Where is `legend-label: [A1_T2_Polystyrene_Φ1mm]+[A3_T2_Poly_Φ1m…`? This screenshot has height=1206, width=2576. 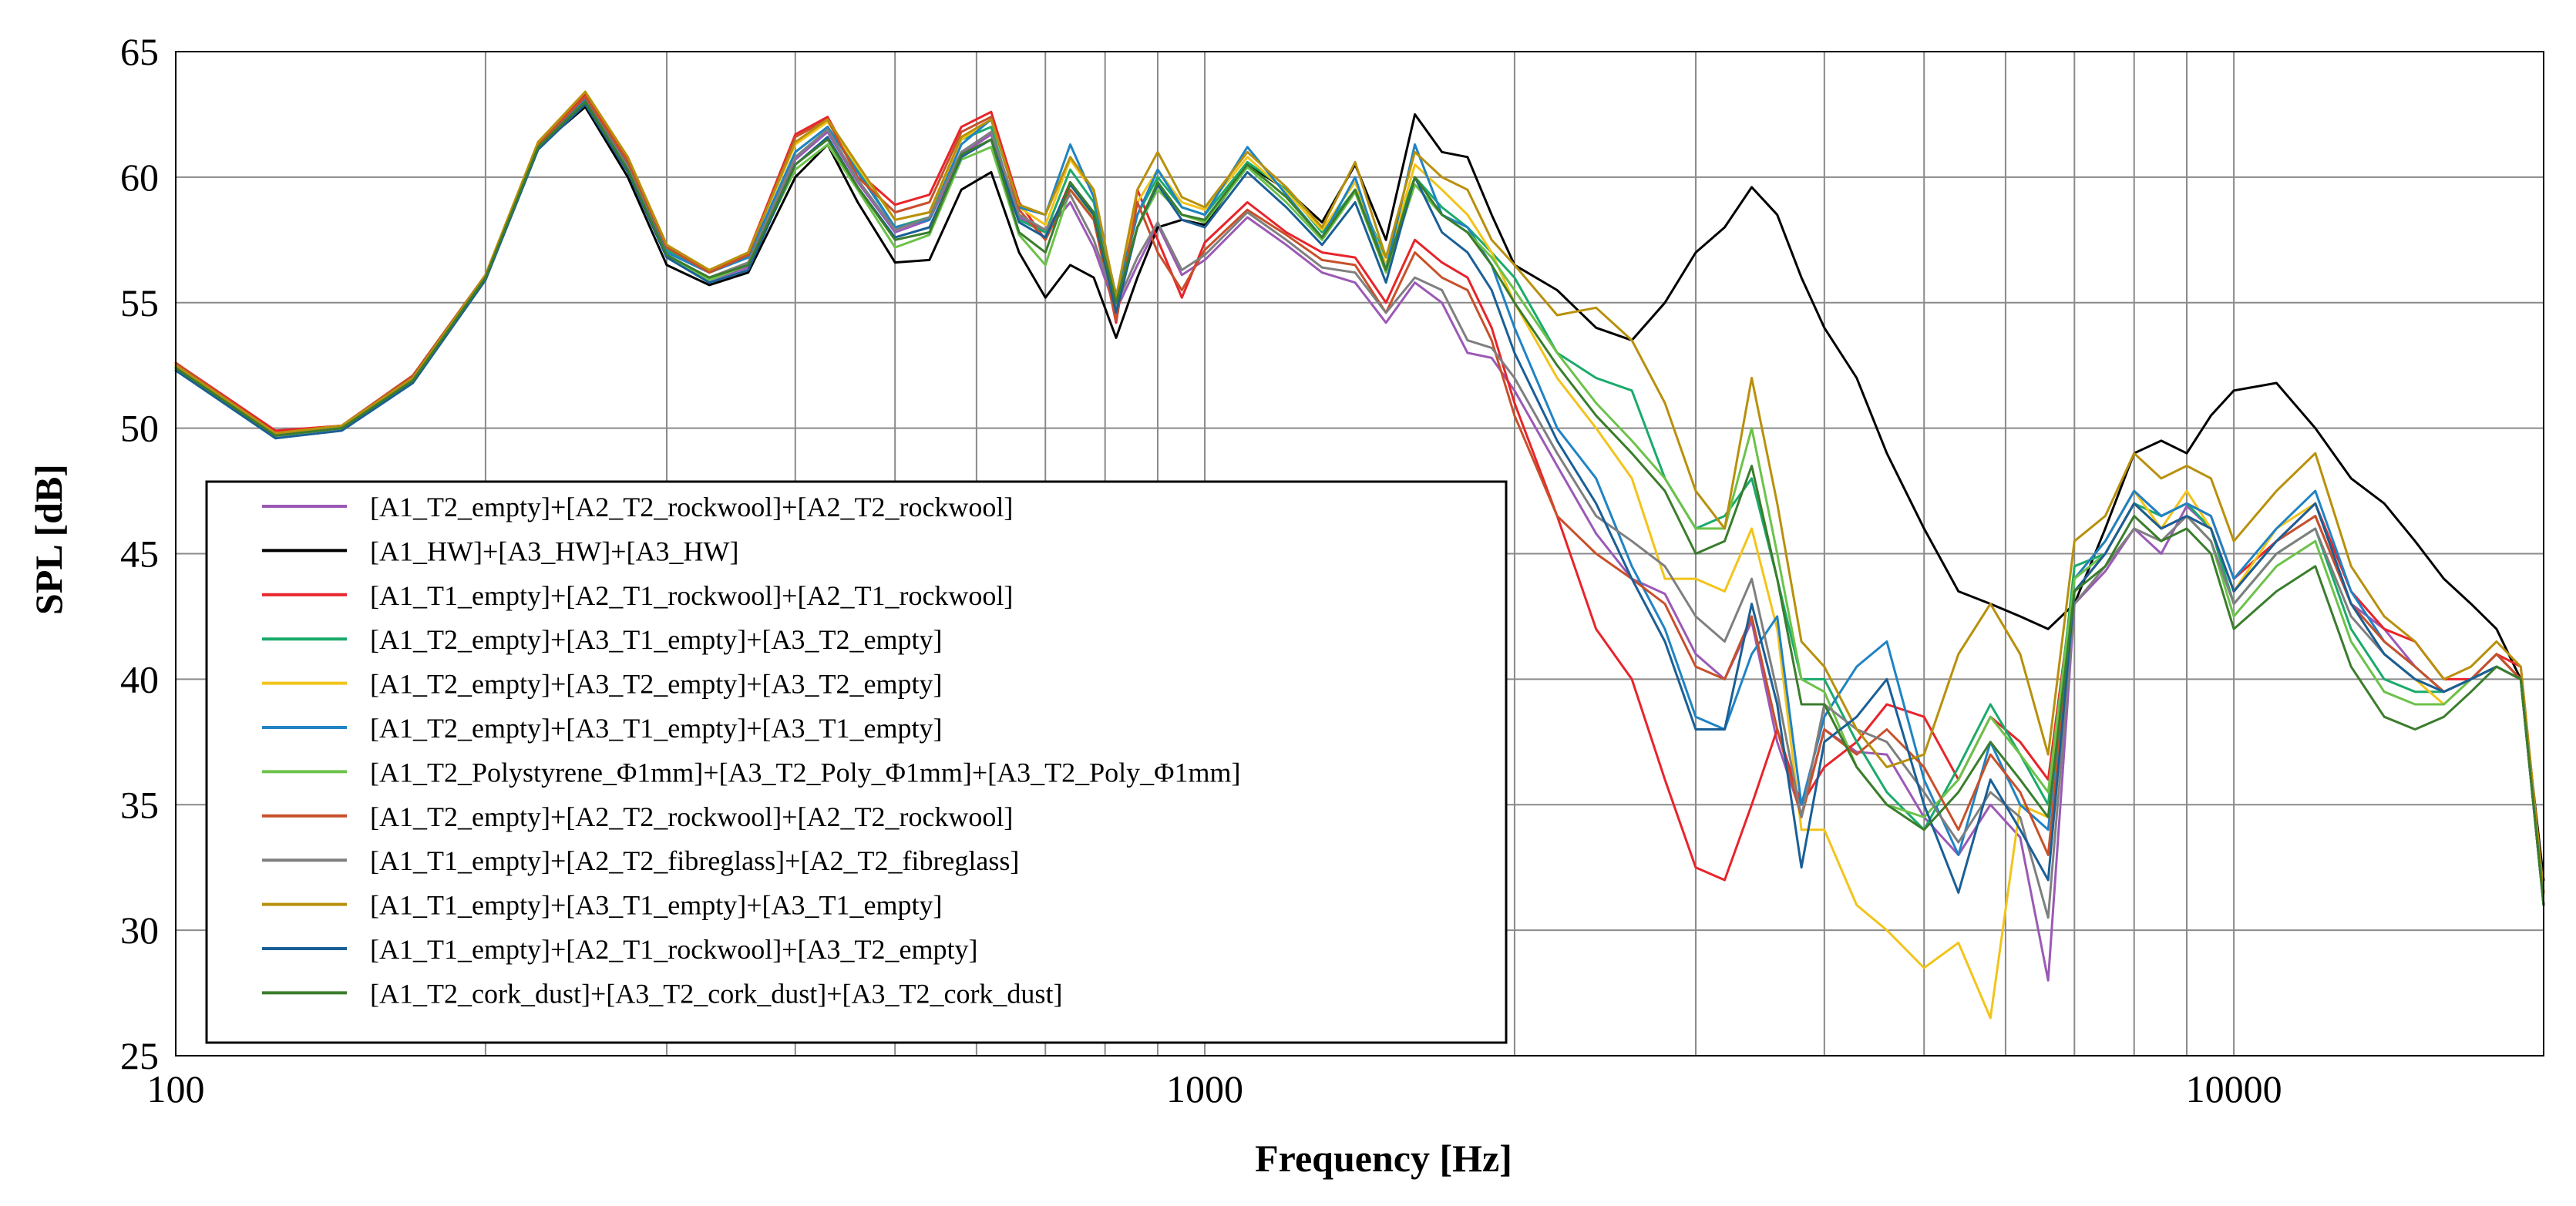
legend-label: [A1_T2_Polystyrene_Φ1mm]+[A3_T2_Poly_Φ1m… is located at coordinates (805, 772).